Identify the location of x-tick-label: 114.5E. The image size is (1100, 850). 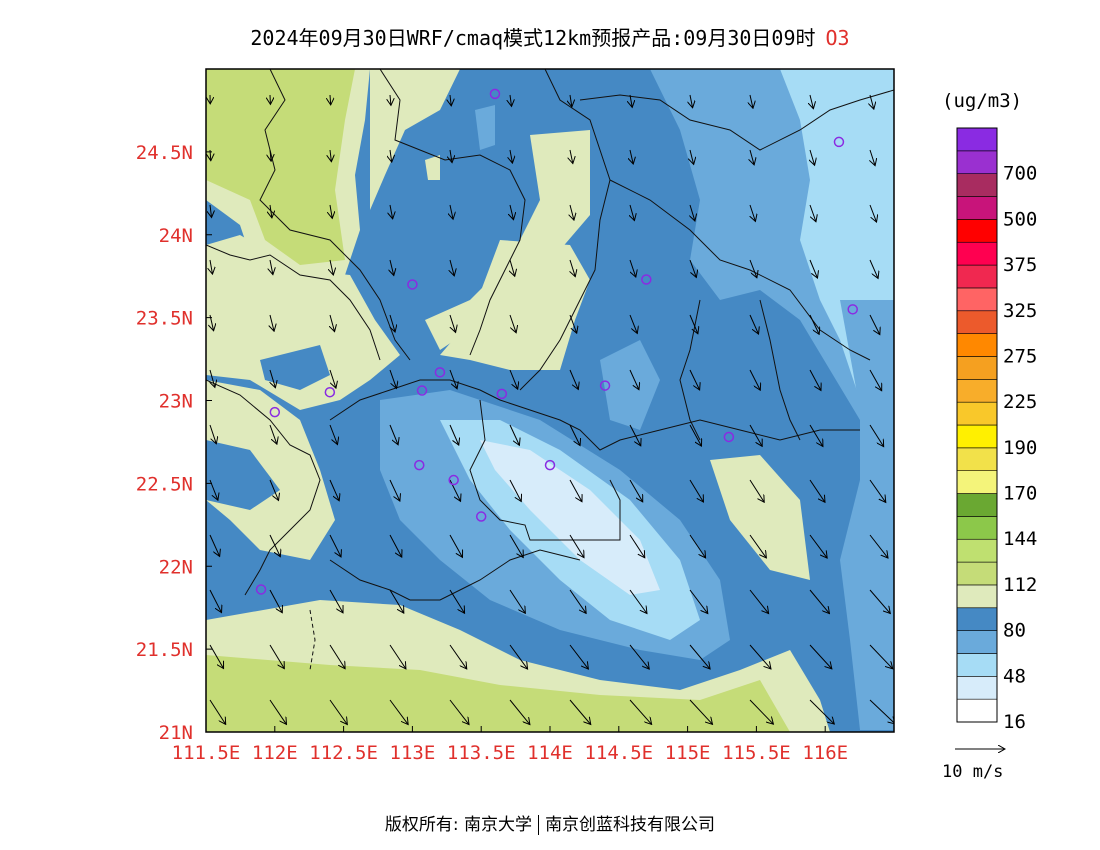
(618, 753).